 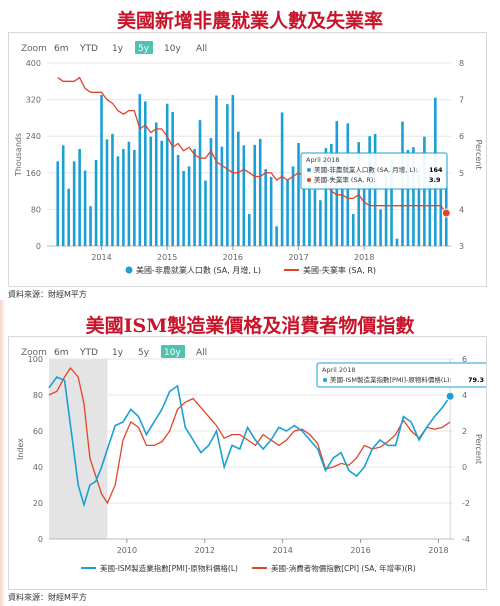 What do you see at coordinates (461, 100) in the screenshot?
I see `chart1-yright-tick: 7` at bounding box center [461, 100].